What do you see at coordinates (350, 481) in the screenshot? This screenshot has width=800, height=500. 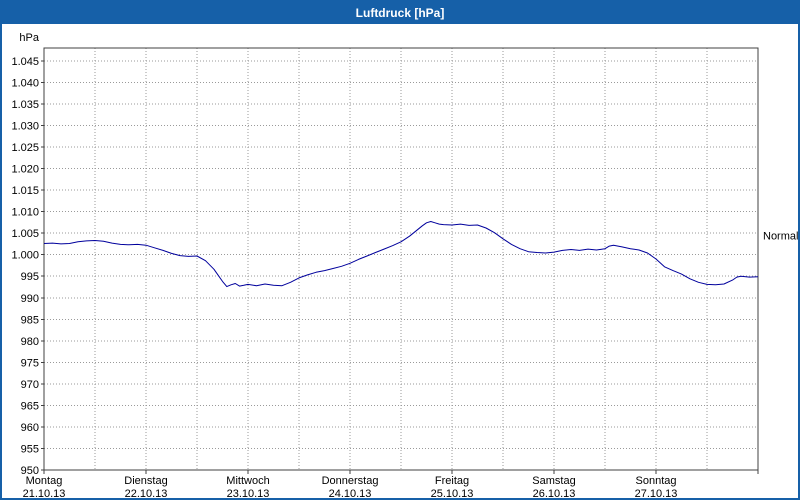 I see `x-day-label: Donnerstag` at bounding box center [350, 481].